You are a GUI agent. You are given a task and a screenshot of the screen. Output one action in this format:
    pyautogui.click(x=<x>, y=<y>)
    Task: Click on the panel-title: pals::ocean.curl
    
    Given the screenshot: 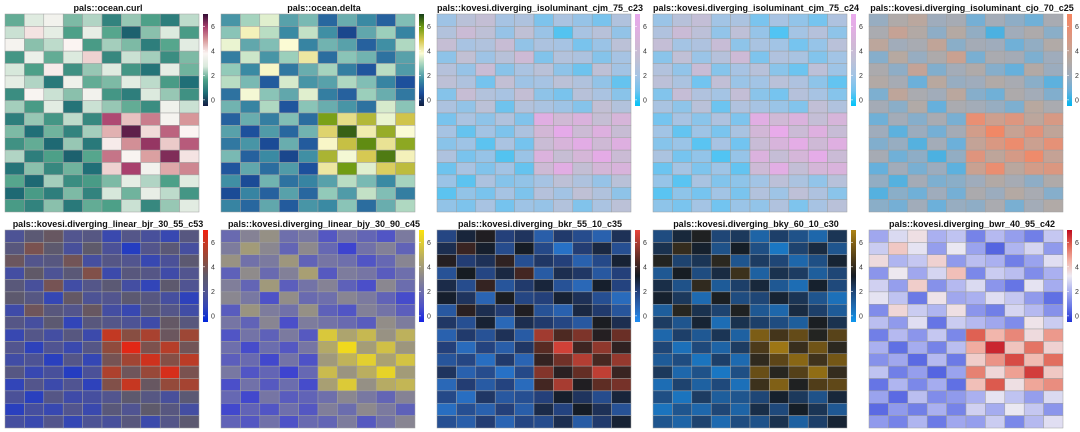 What is the action you would take?
    pyautogui.click(x=108, y=8)
    